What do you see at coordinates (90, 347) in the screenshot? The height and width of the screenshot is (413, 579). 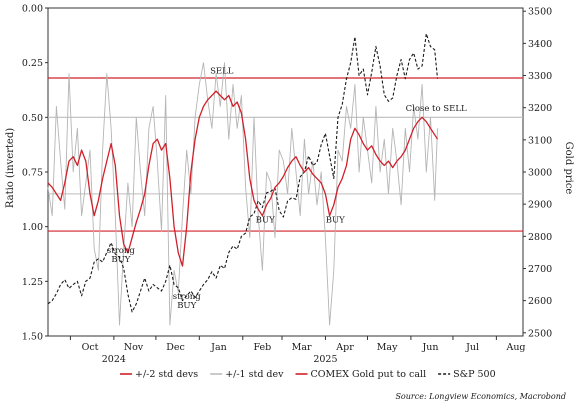 I see `x-tick-label: Oct` at bounding box center [90, 347].